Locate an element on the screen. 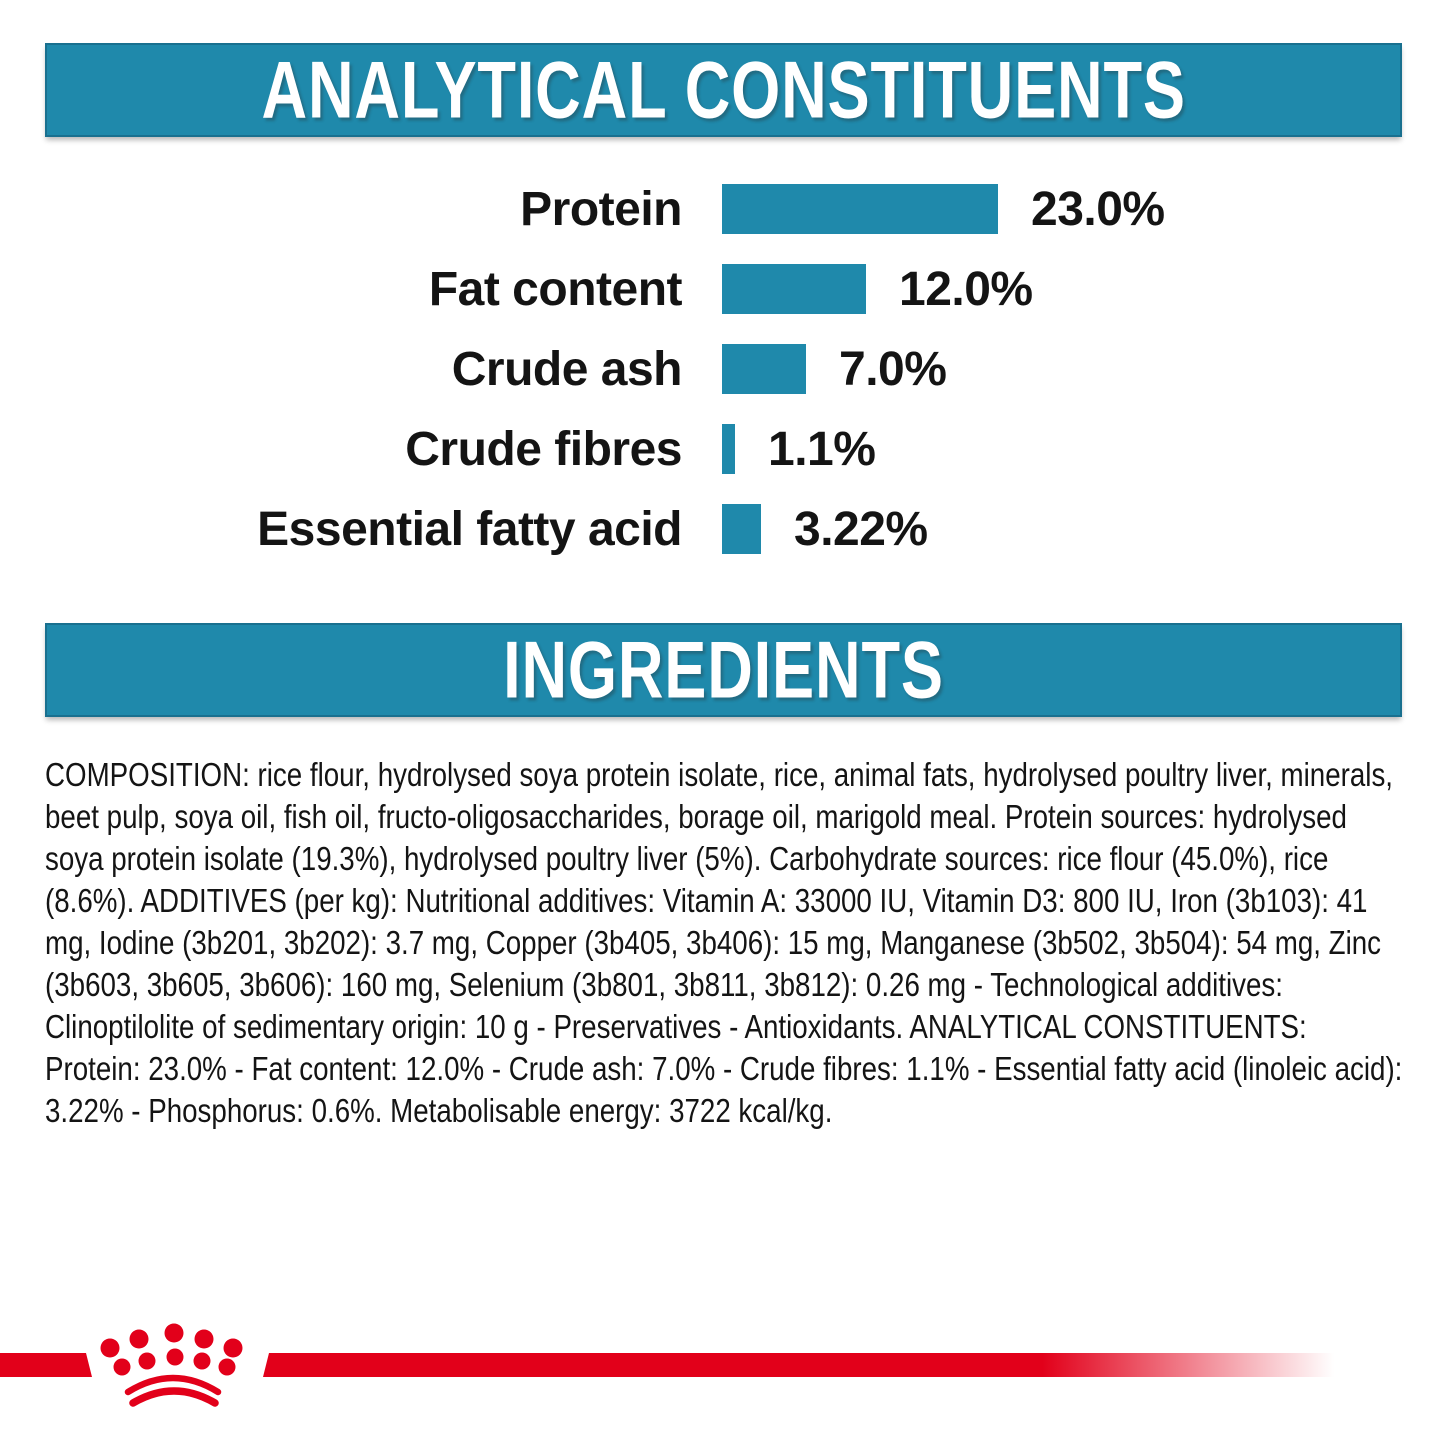 The height and width of the screenshot is (1445, 1445). chart-value-label: 1.1% is located at coordinates (822, 449).